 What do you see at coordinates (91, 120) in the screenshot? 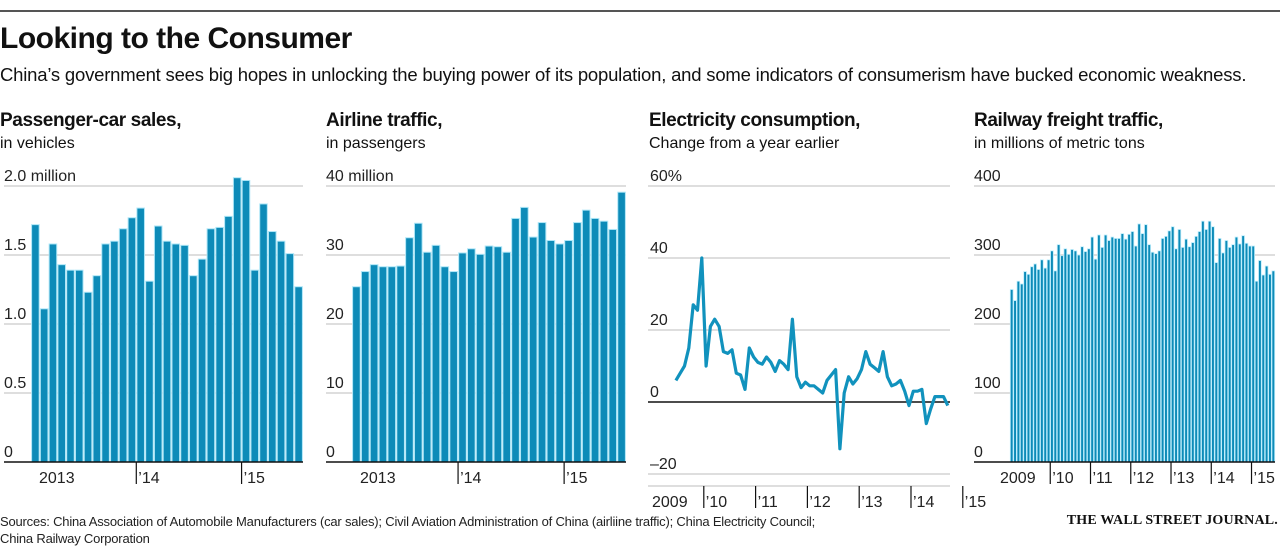
I see `car-chart-title: Passenger-car sales,` at bounding box center [91, 120].